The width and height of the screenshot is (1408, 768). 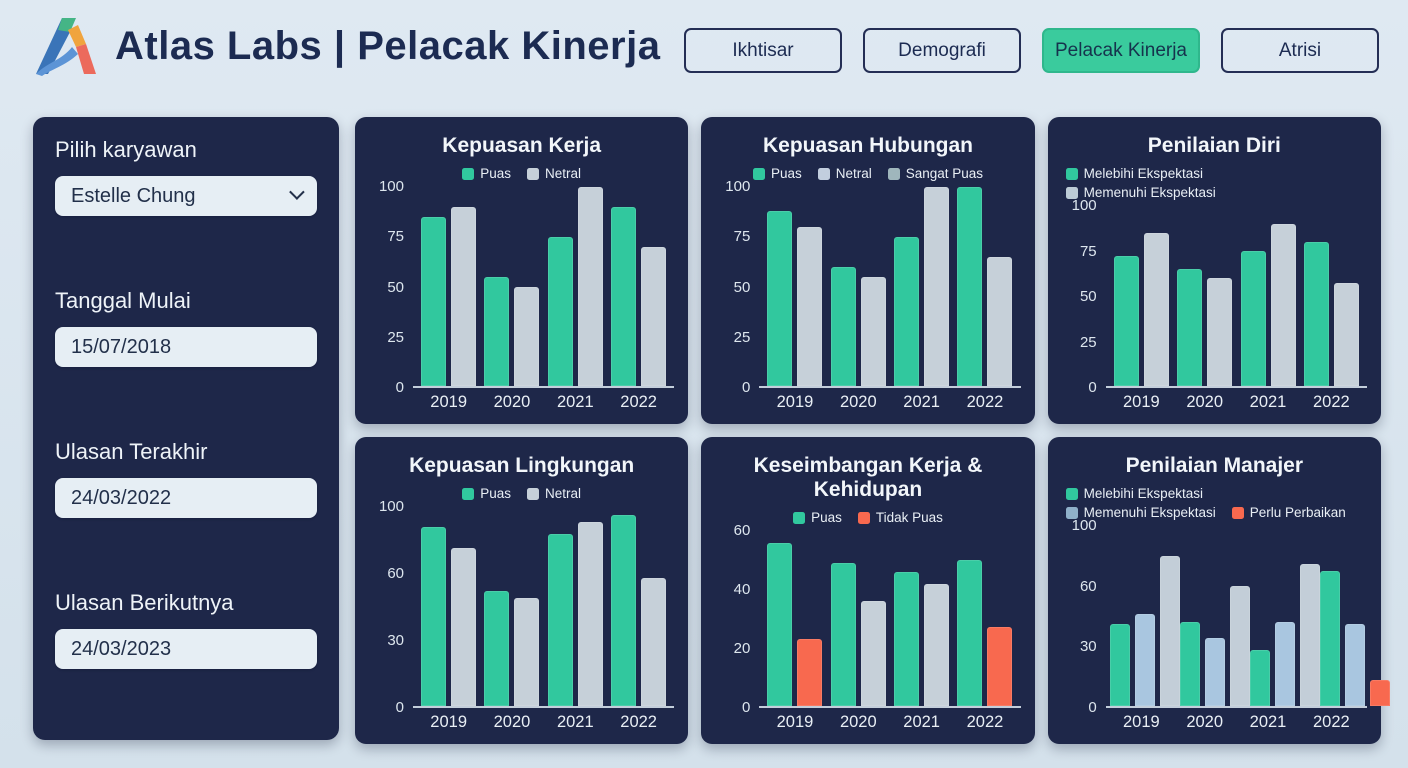 What do you see at coordinates (935, 173) in the screenshot?
I see `legend-sangat-puas: Sangat Puas` at bounding box center [935, 173].